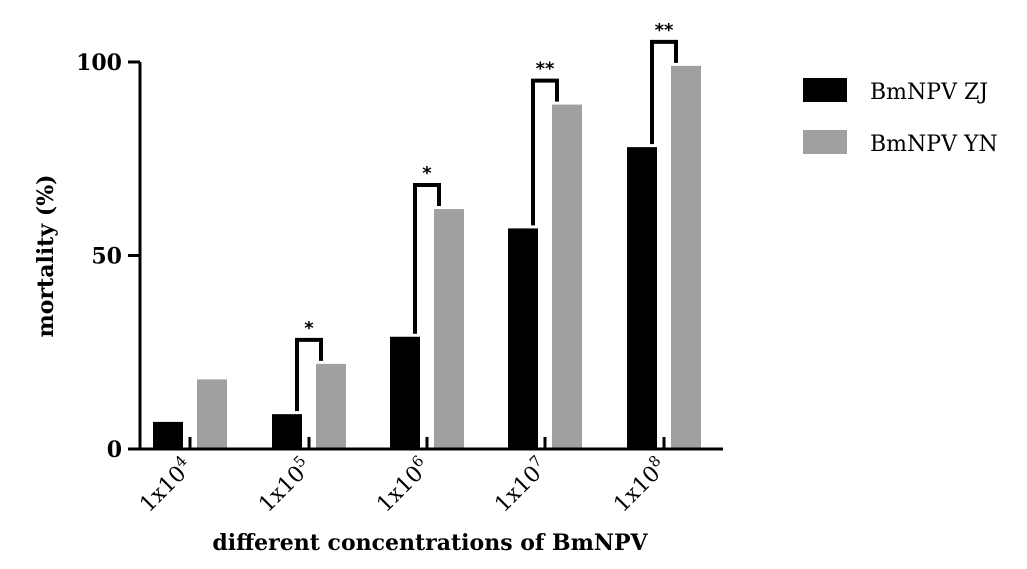  I want to click on y-tick-label-100: 100, so click(99, 63).